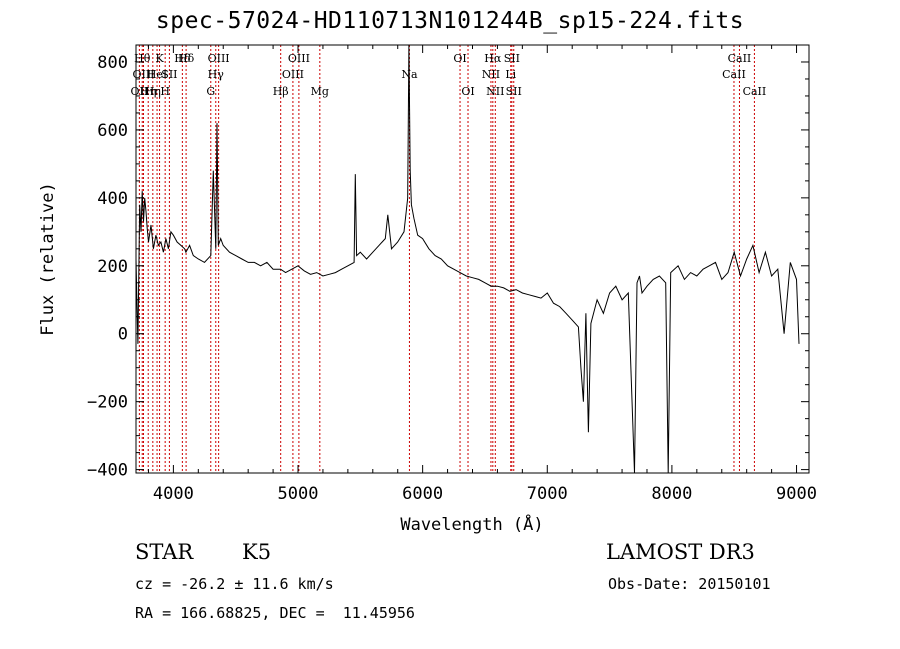 This screenshot has width=900, height=649. What do you see at coordinates (471, 524) in the screenshot?
I see `x-axis-label: Wavelength (Å)` at bounding box center [471, 524].